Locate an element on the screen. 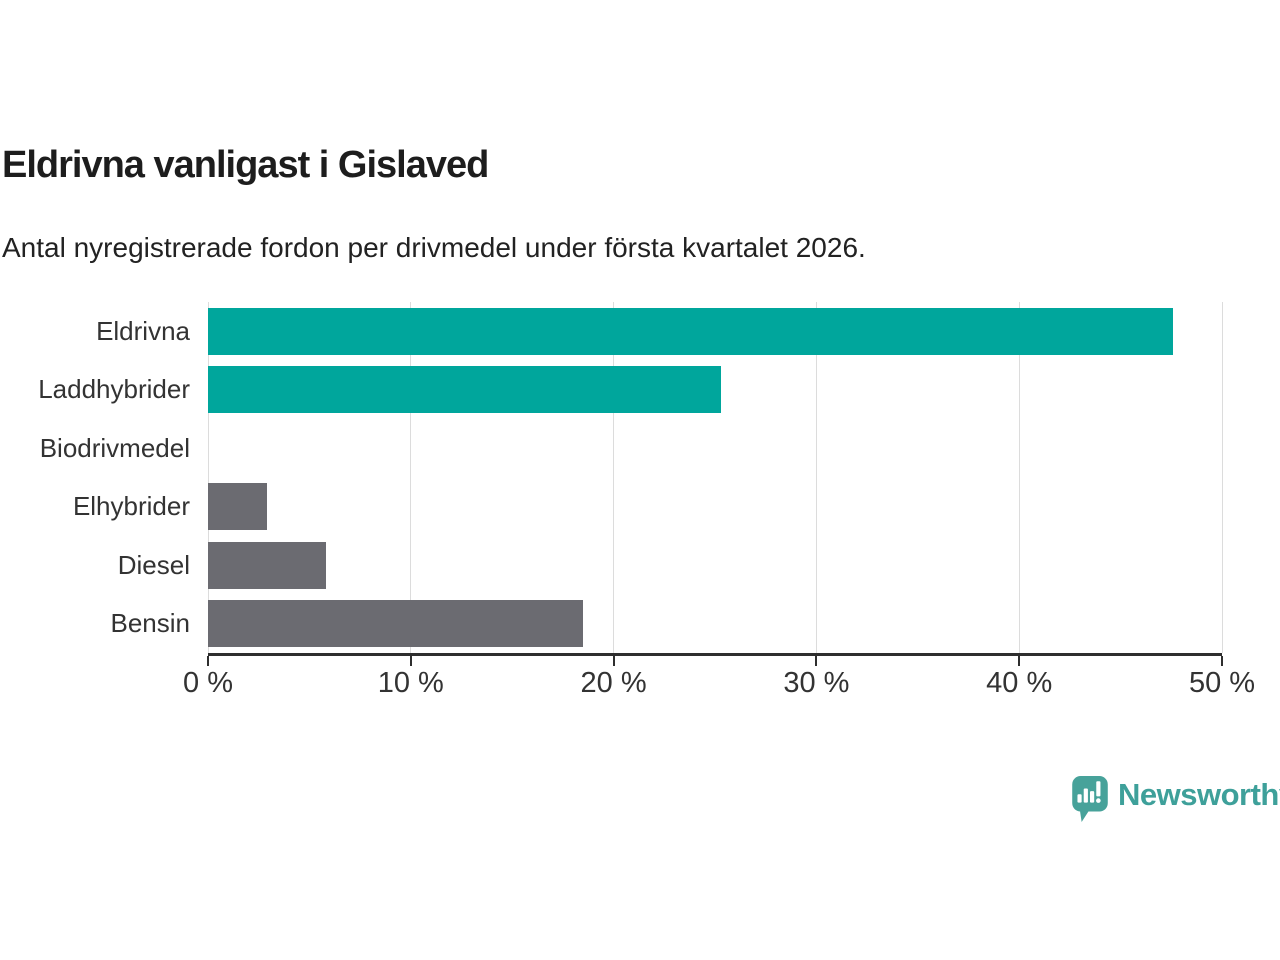 The width and height of the screenshot is (1280, 960). logo-wordmark: Newsworthy is located at coordinates (1199, 794).